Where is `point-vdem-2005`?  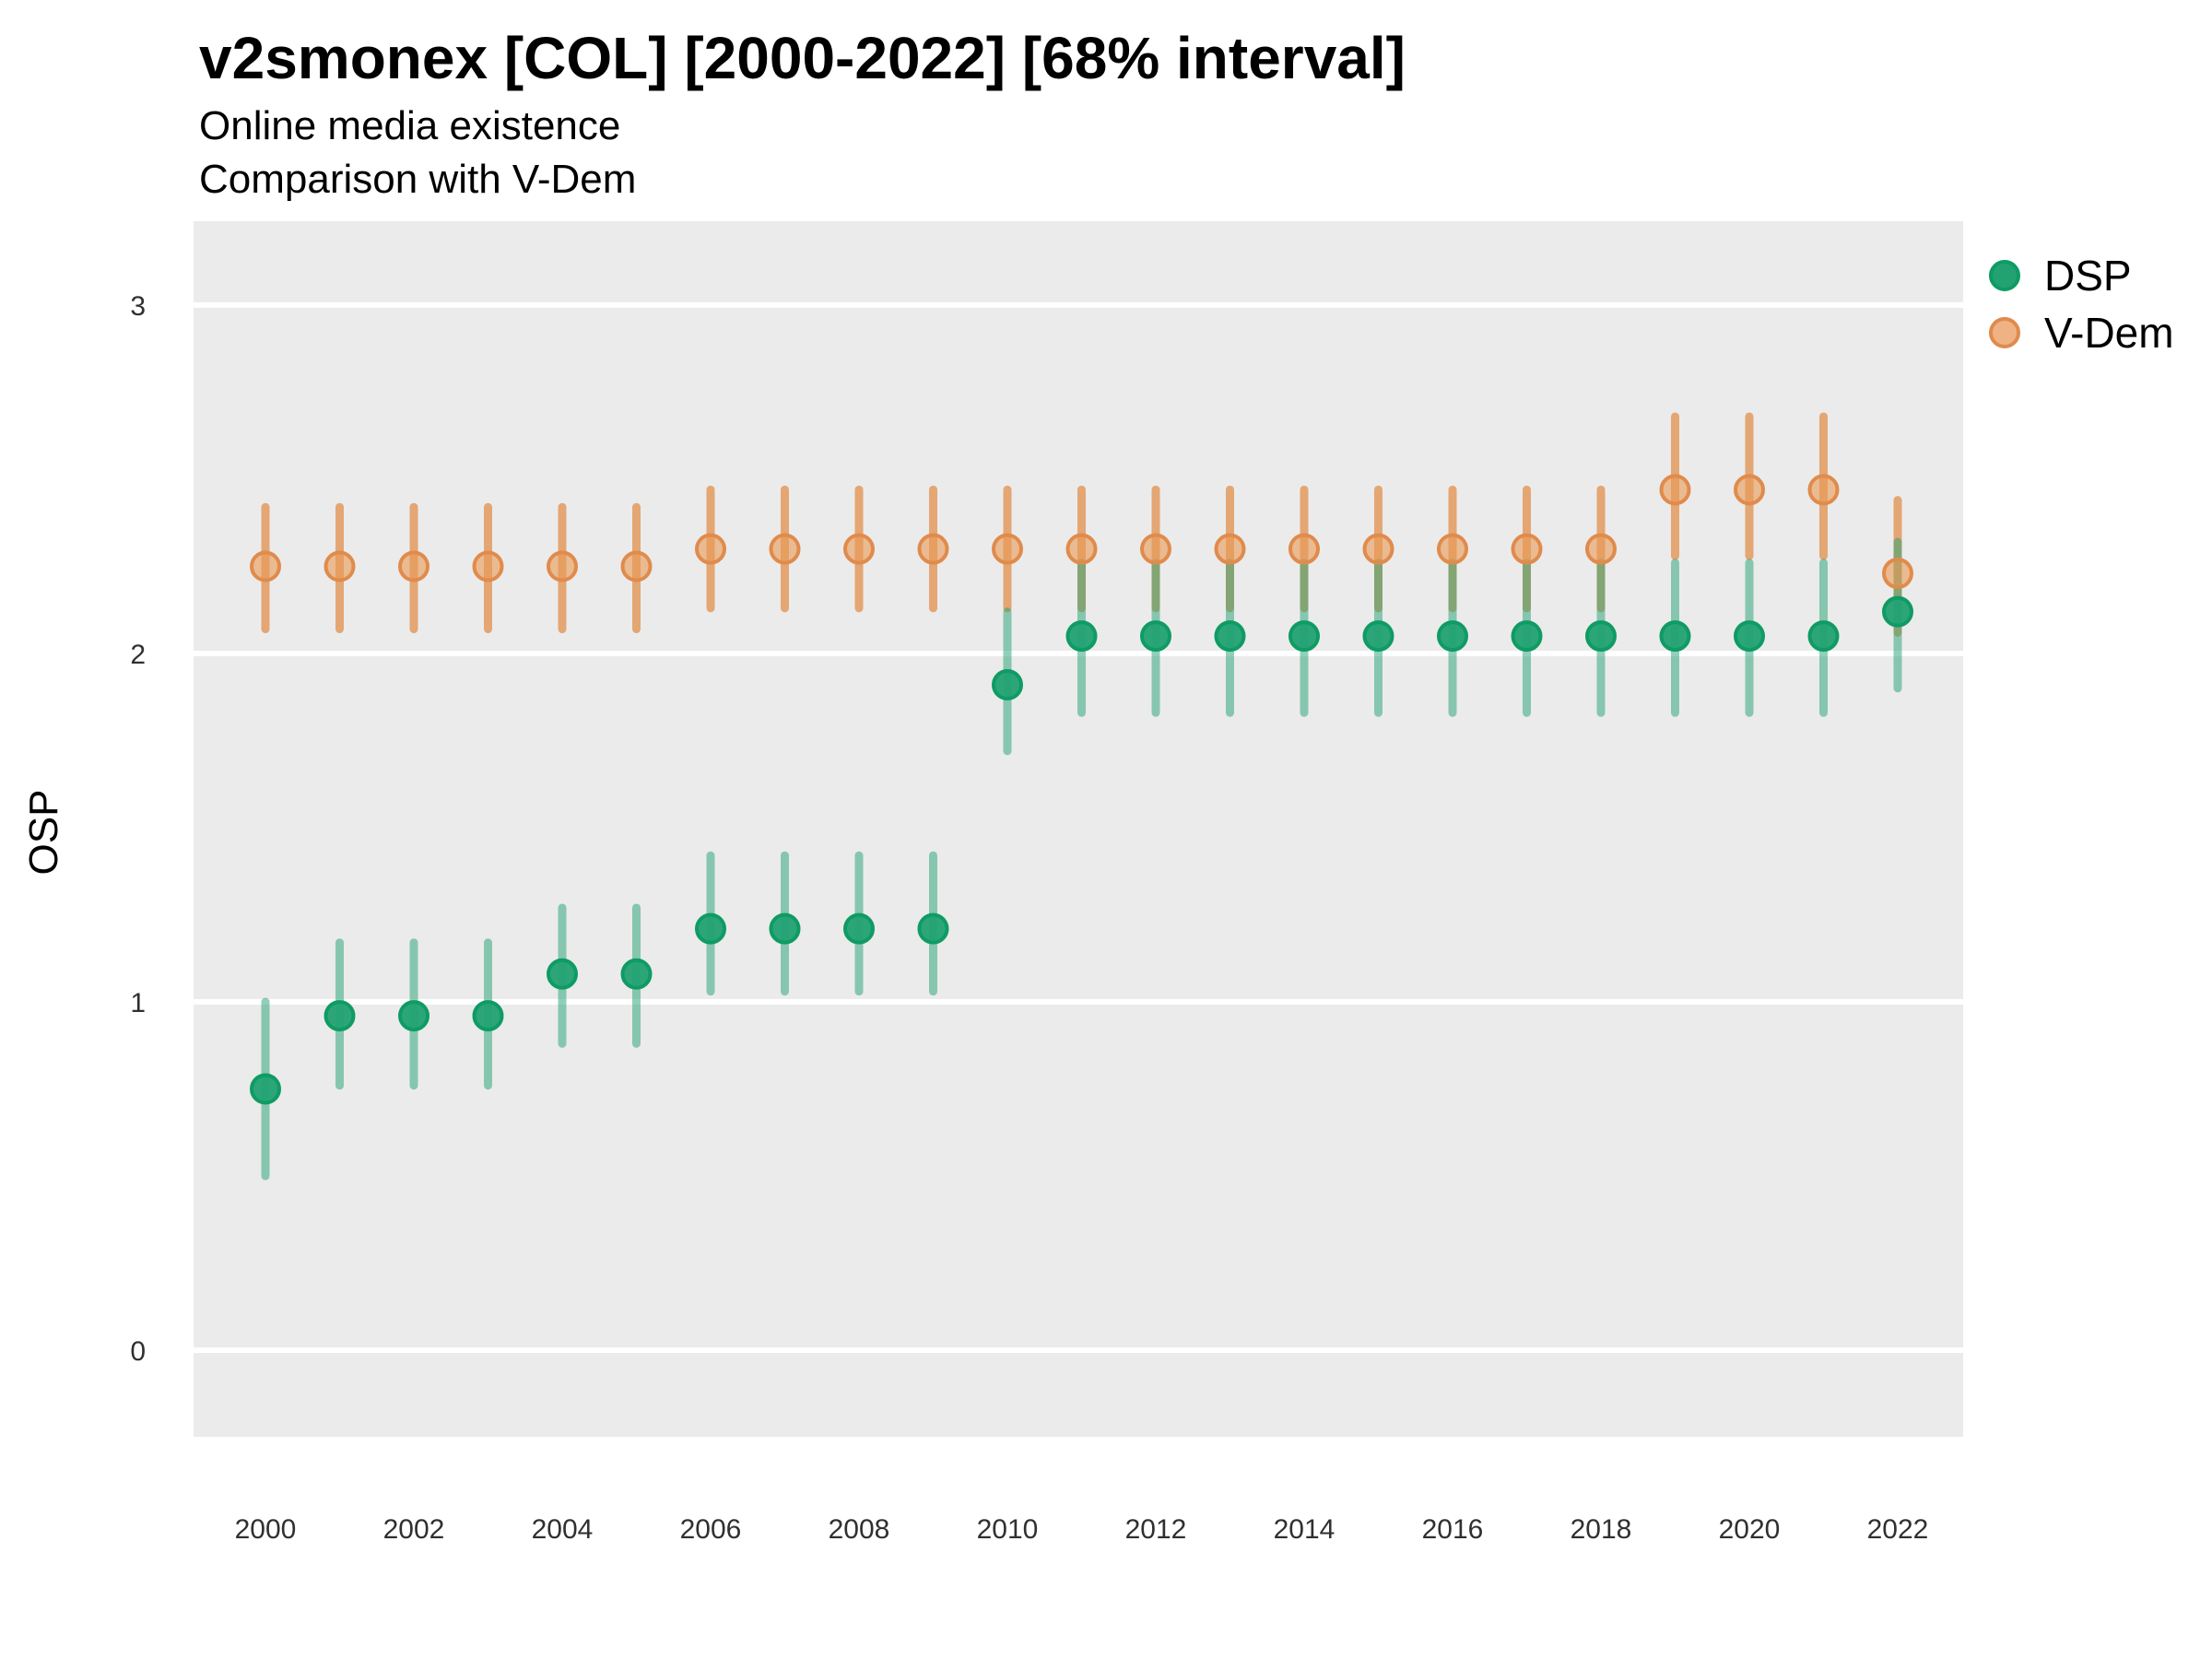
point-vdem-2005 is located at coordinates (636, 566).